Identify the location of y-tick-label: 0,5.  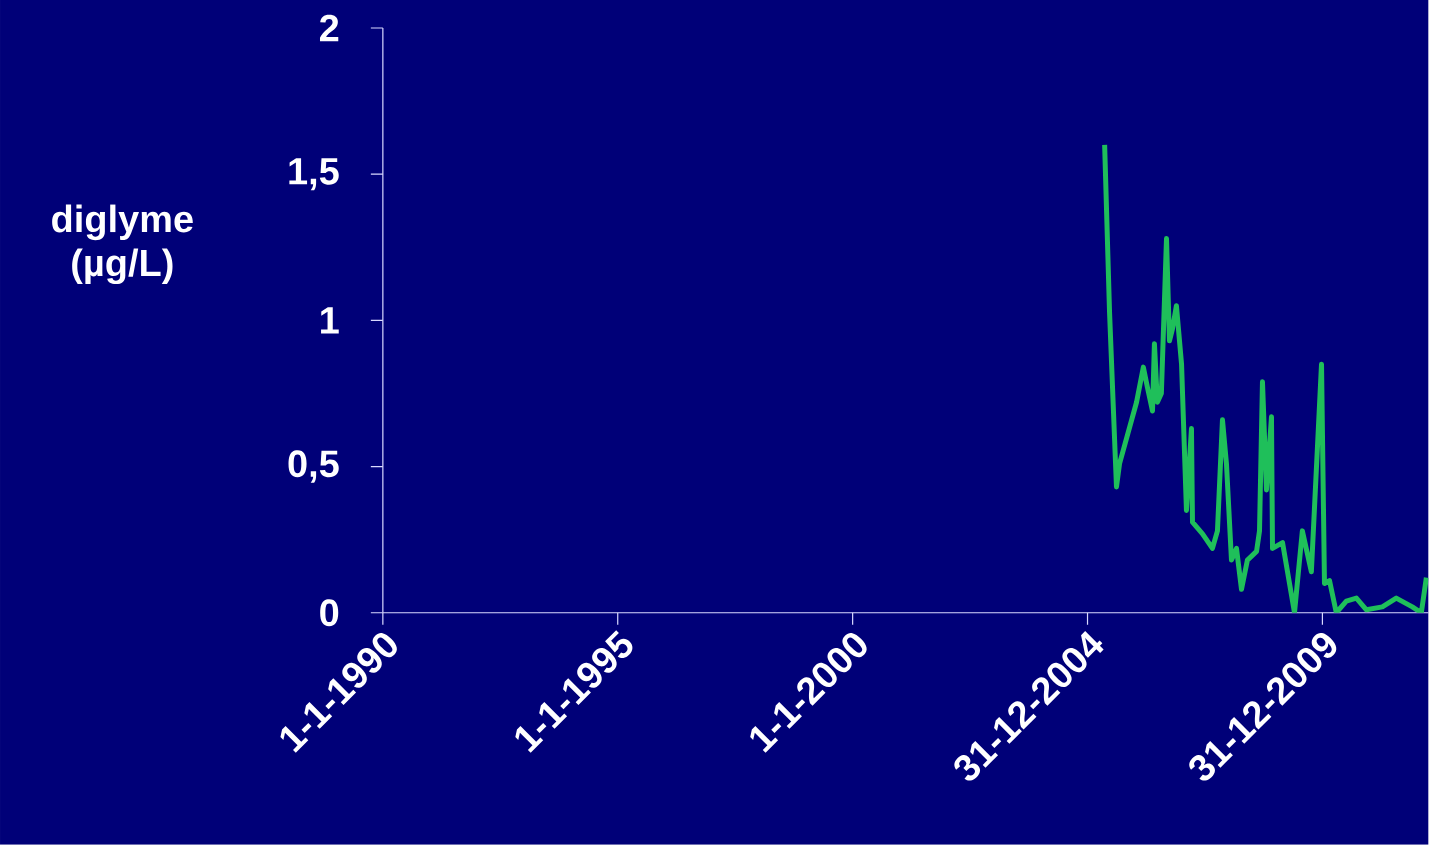
(313, 466).